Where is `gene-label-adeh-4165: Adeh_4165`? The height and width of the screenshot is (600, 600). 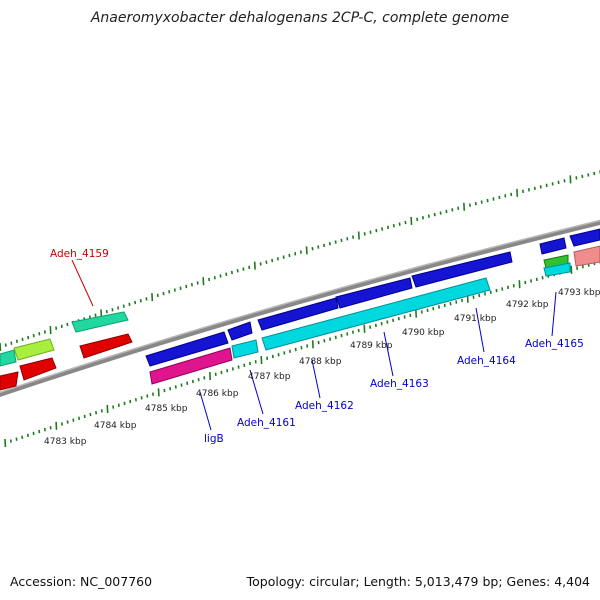
gene-label-adeh-4165: Adeh_4165 is located at coordinates (554, 344).